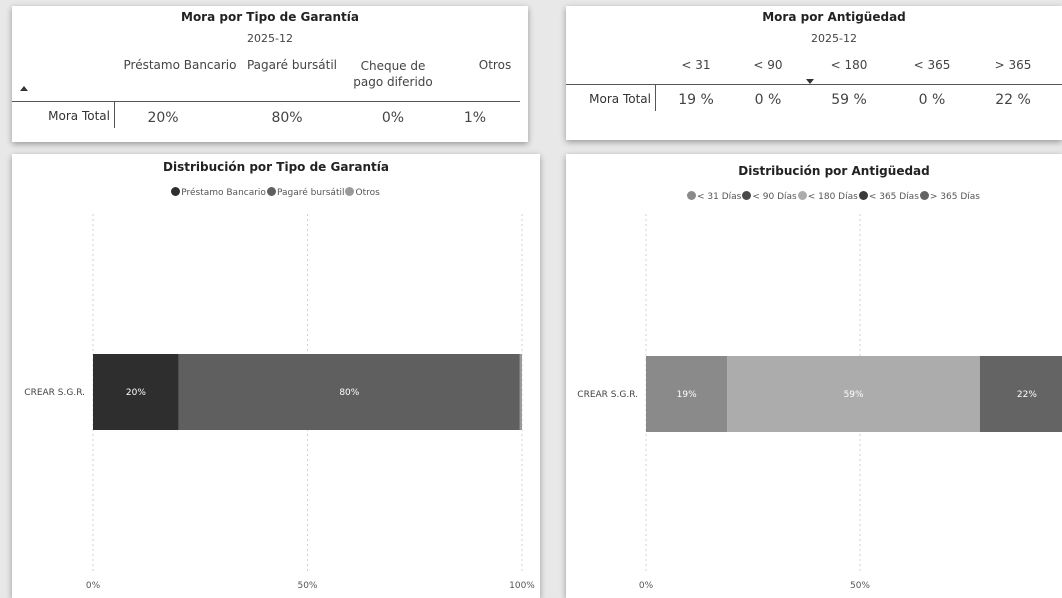 The height and width of the screenshot is (598, 1062). I want to click on chart-title: Distribución por Tipo de Garantía, so click(276, 167).